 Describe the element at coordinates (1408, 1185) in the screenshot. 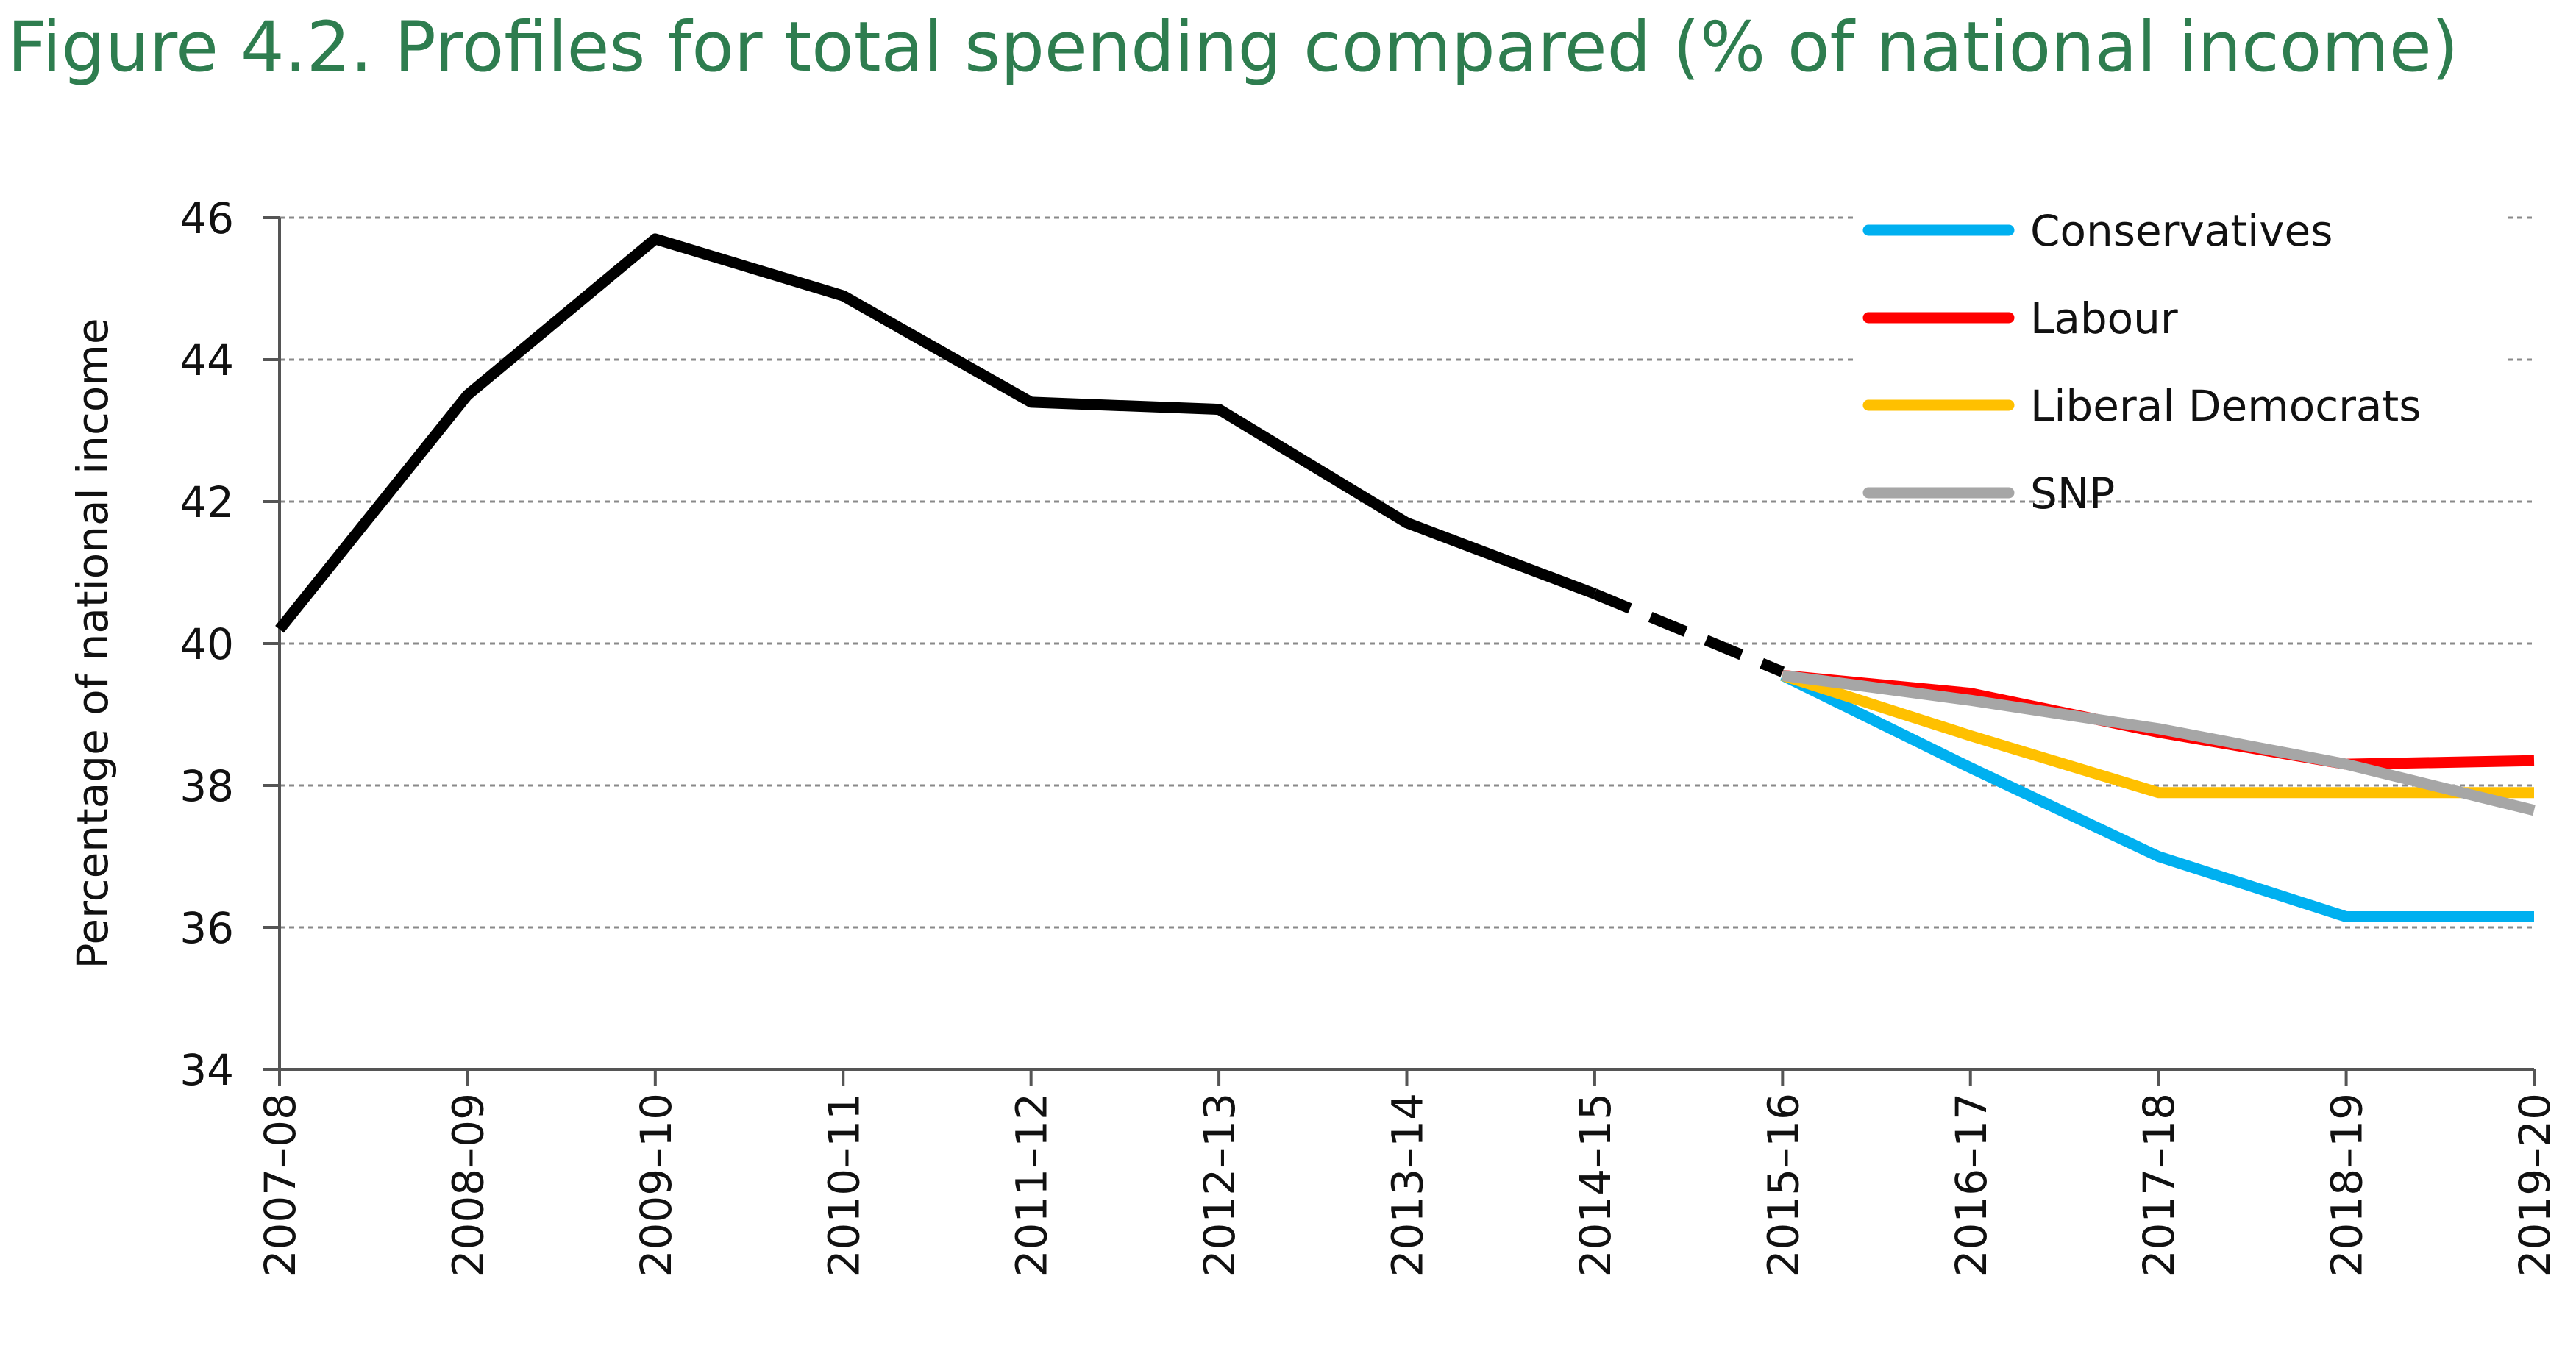

I see `x-tick-label-2013-14: 2013–14` at that location.